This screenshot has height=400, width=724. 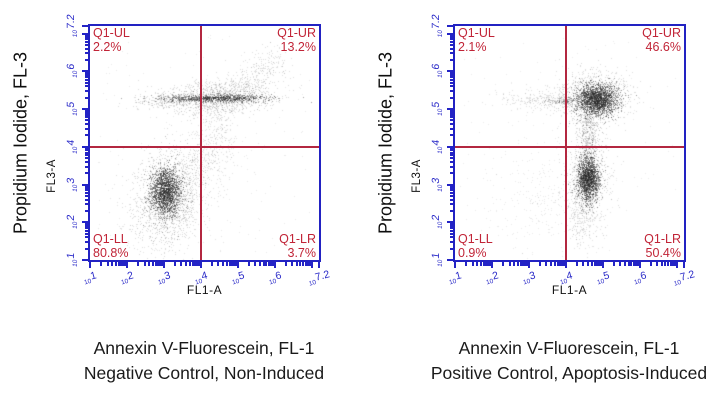 I want to click on quadrant-stat-lower-left: Q1-LL 0.9%, so click(x=475, y=246).